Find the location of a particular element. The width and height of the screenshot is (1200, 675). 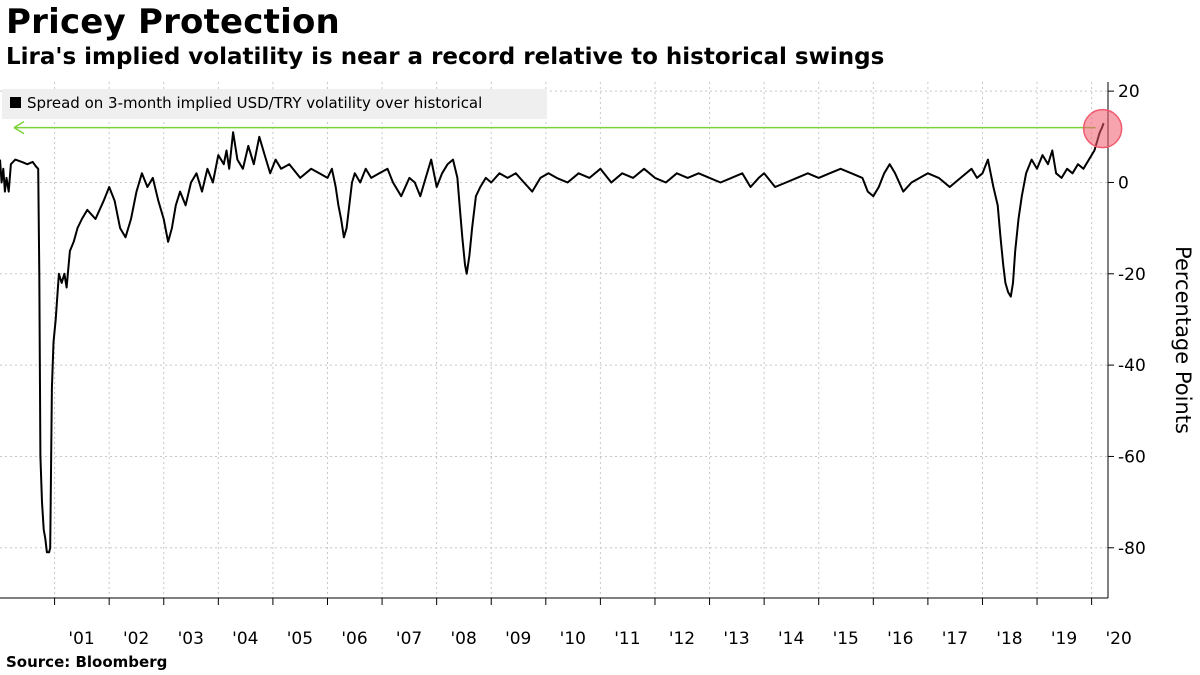

y-tick-label: -20 is located at coordinates (1132, 275).